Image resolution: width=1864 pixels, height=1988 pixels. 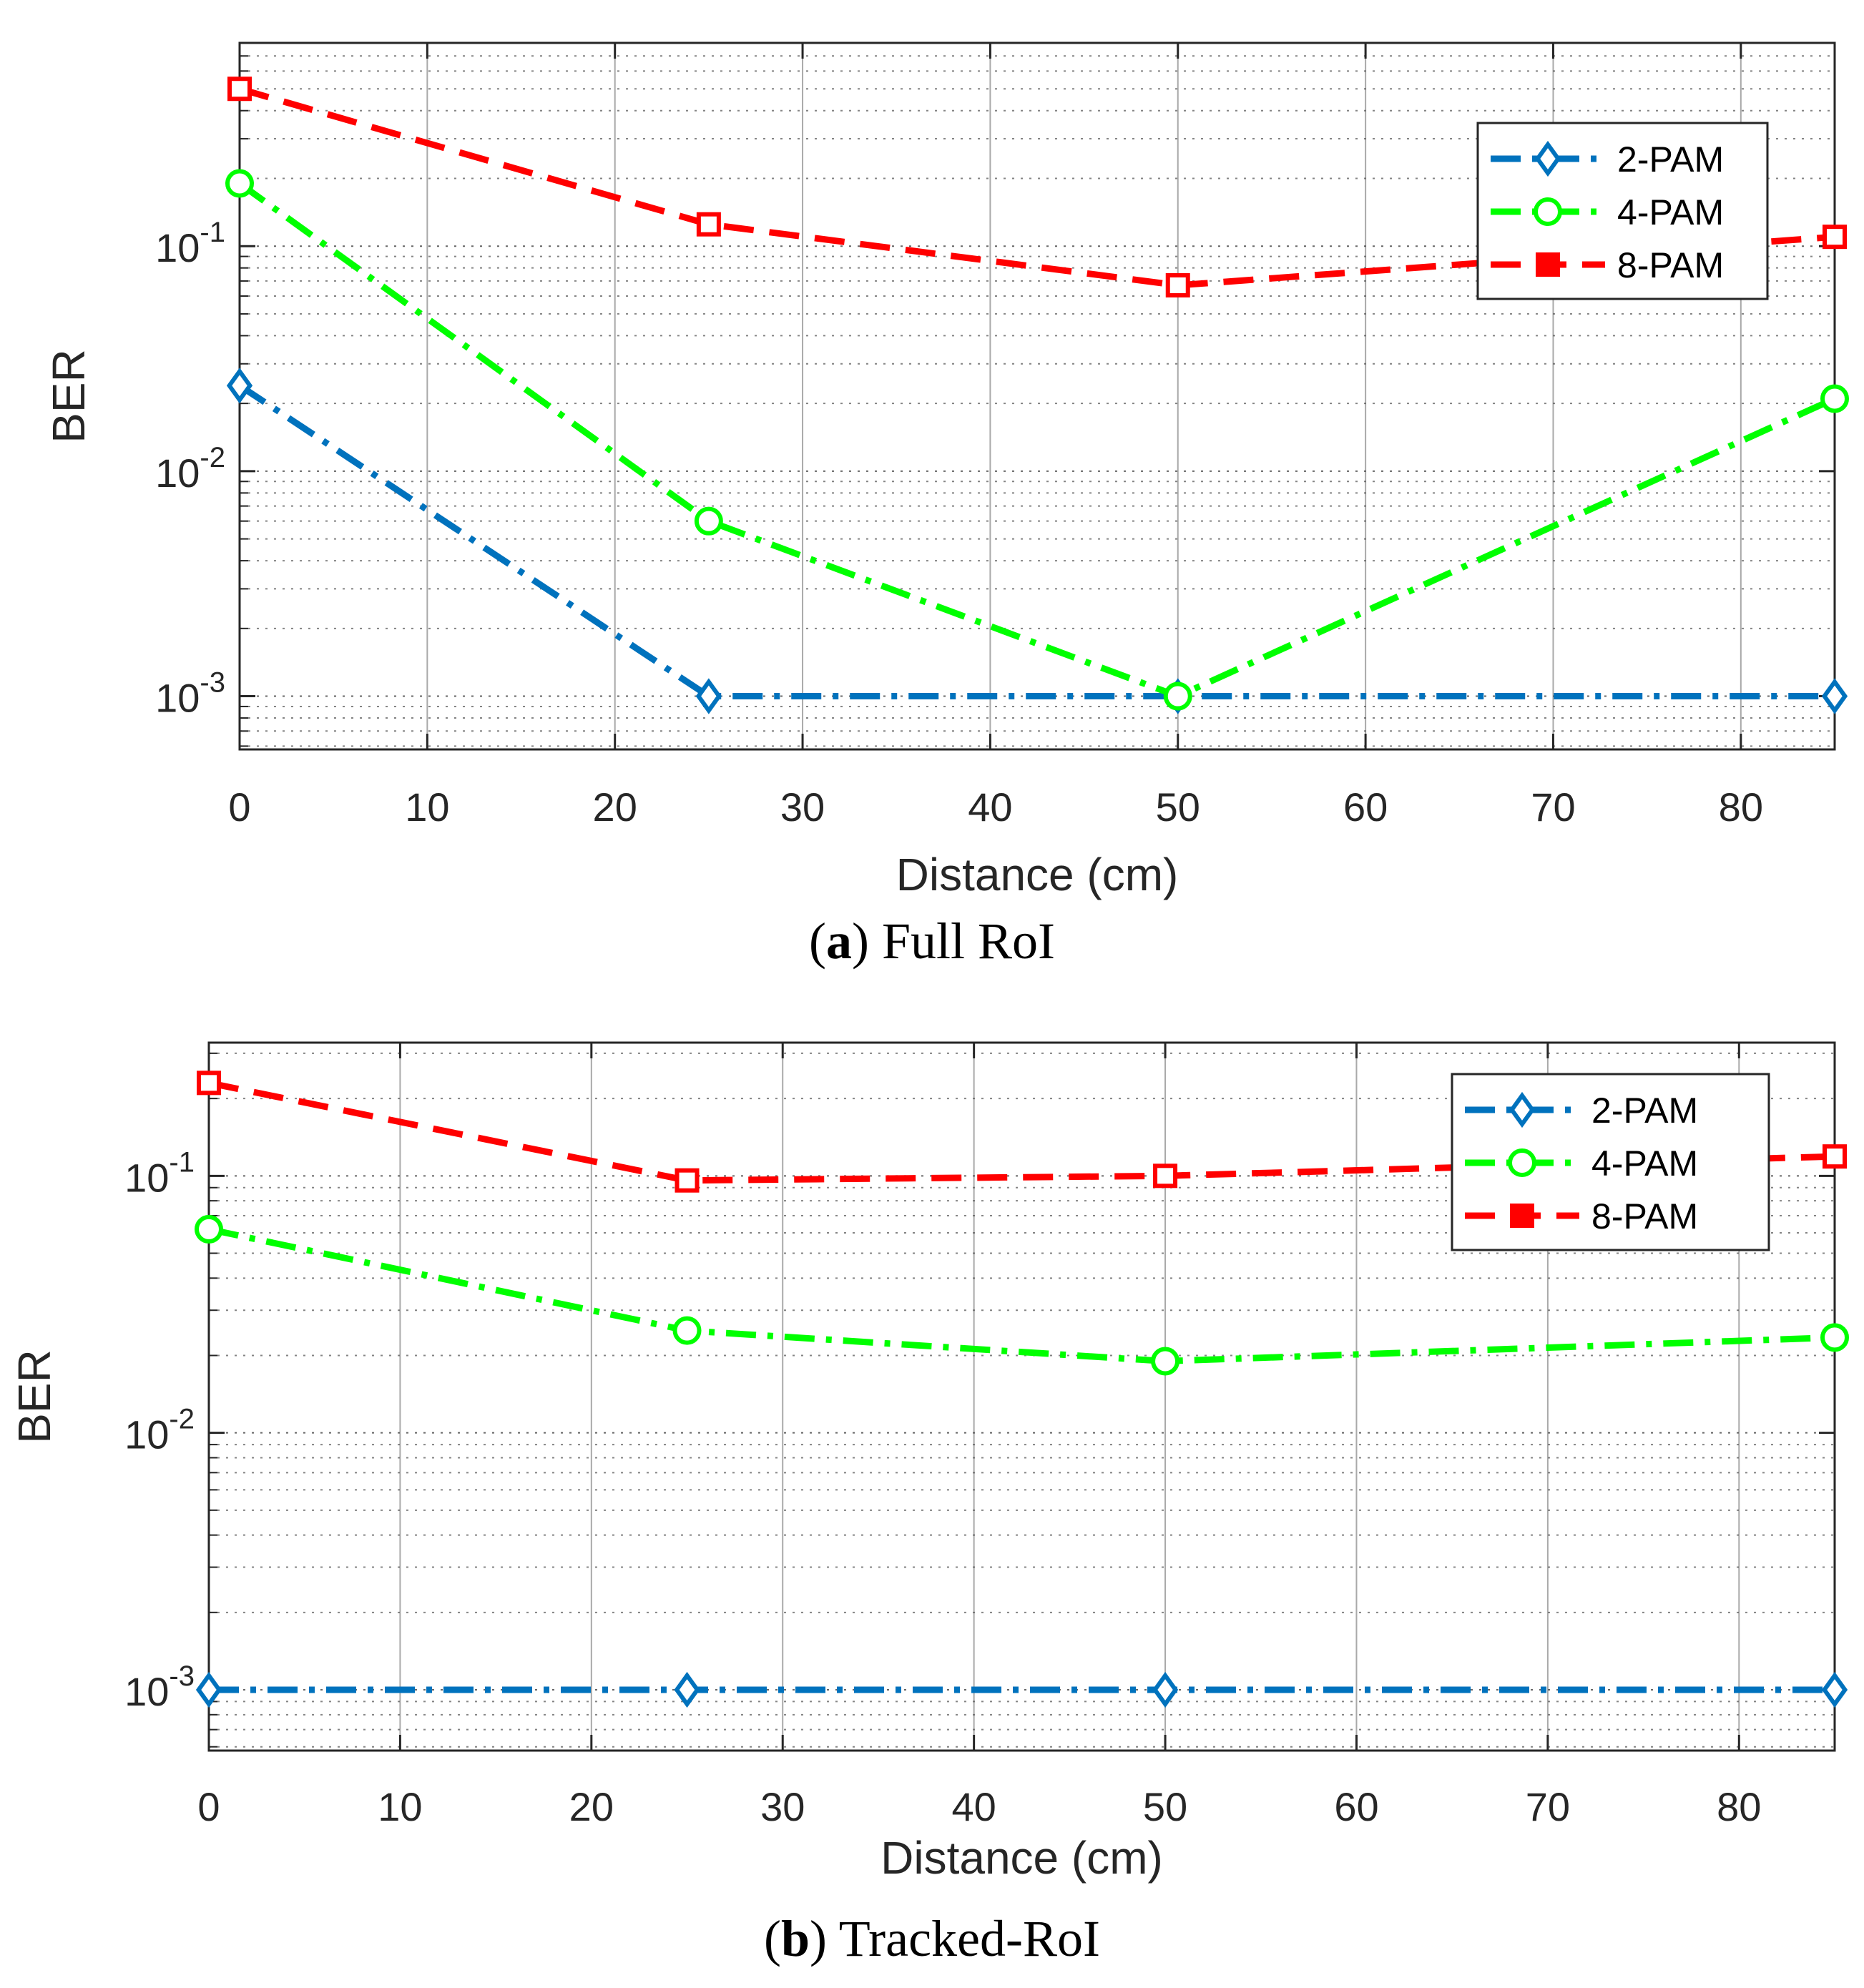 I want to click on caption-letter: b, so click(x=795, y=1938).